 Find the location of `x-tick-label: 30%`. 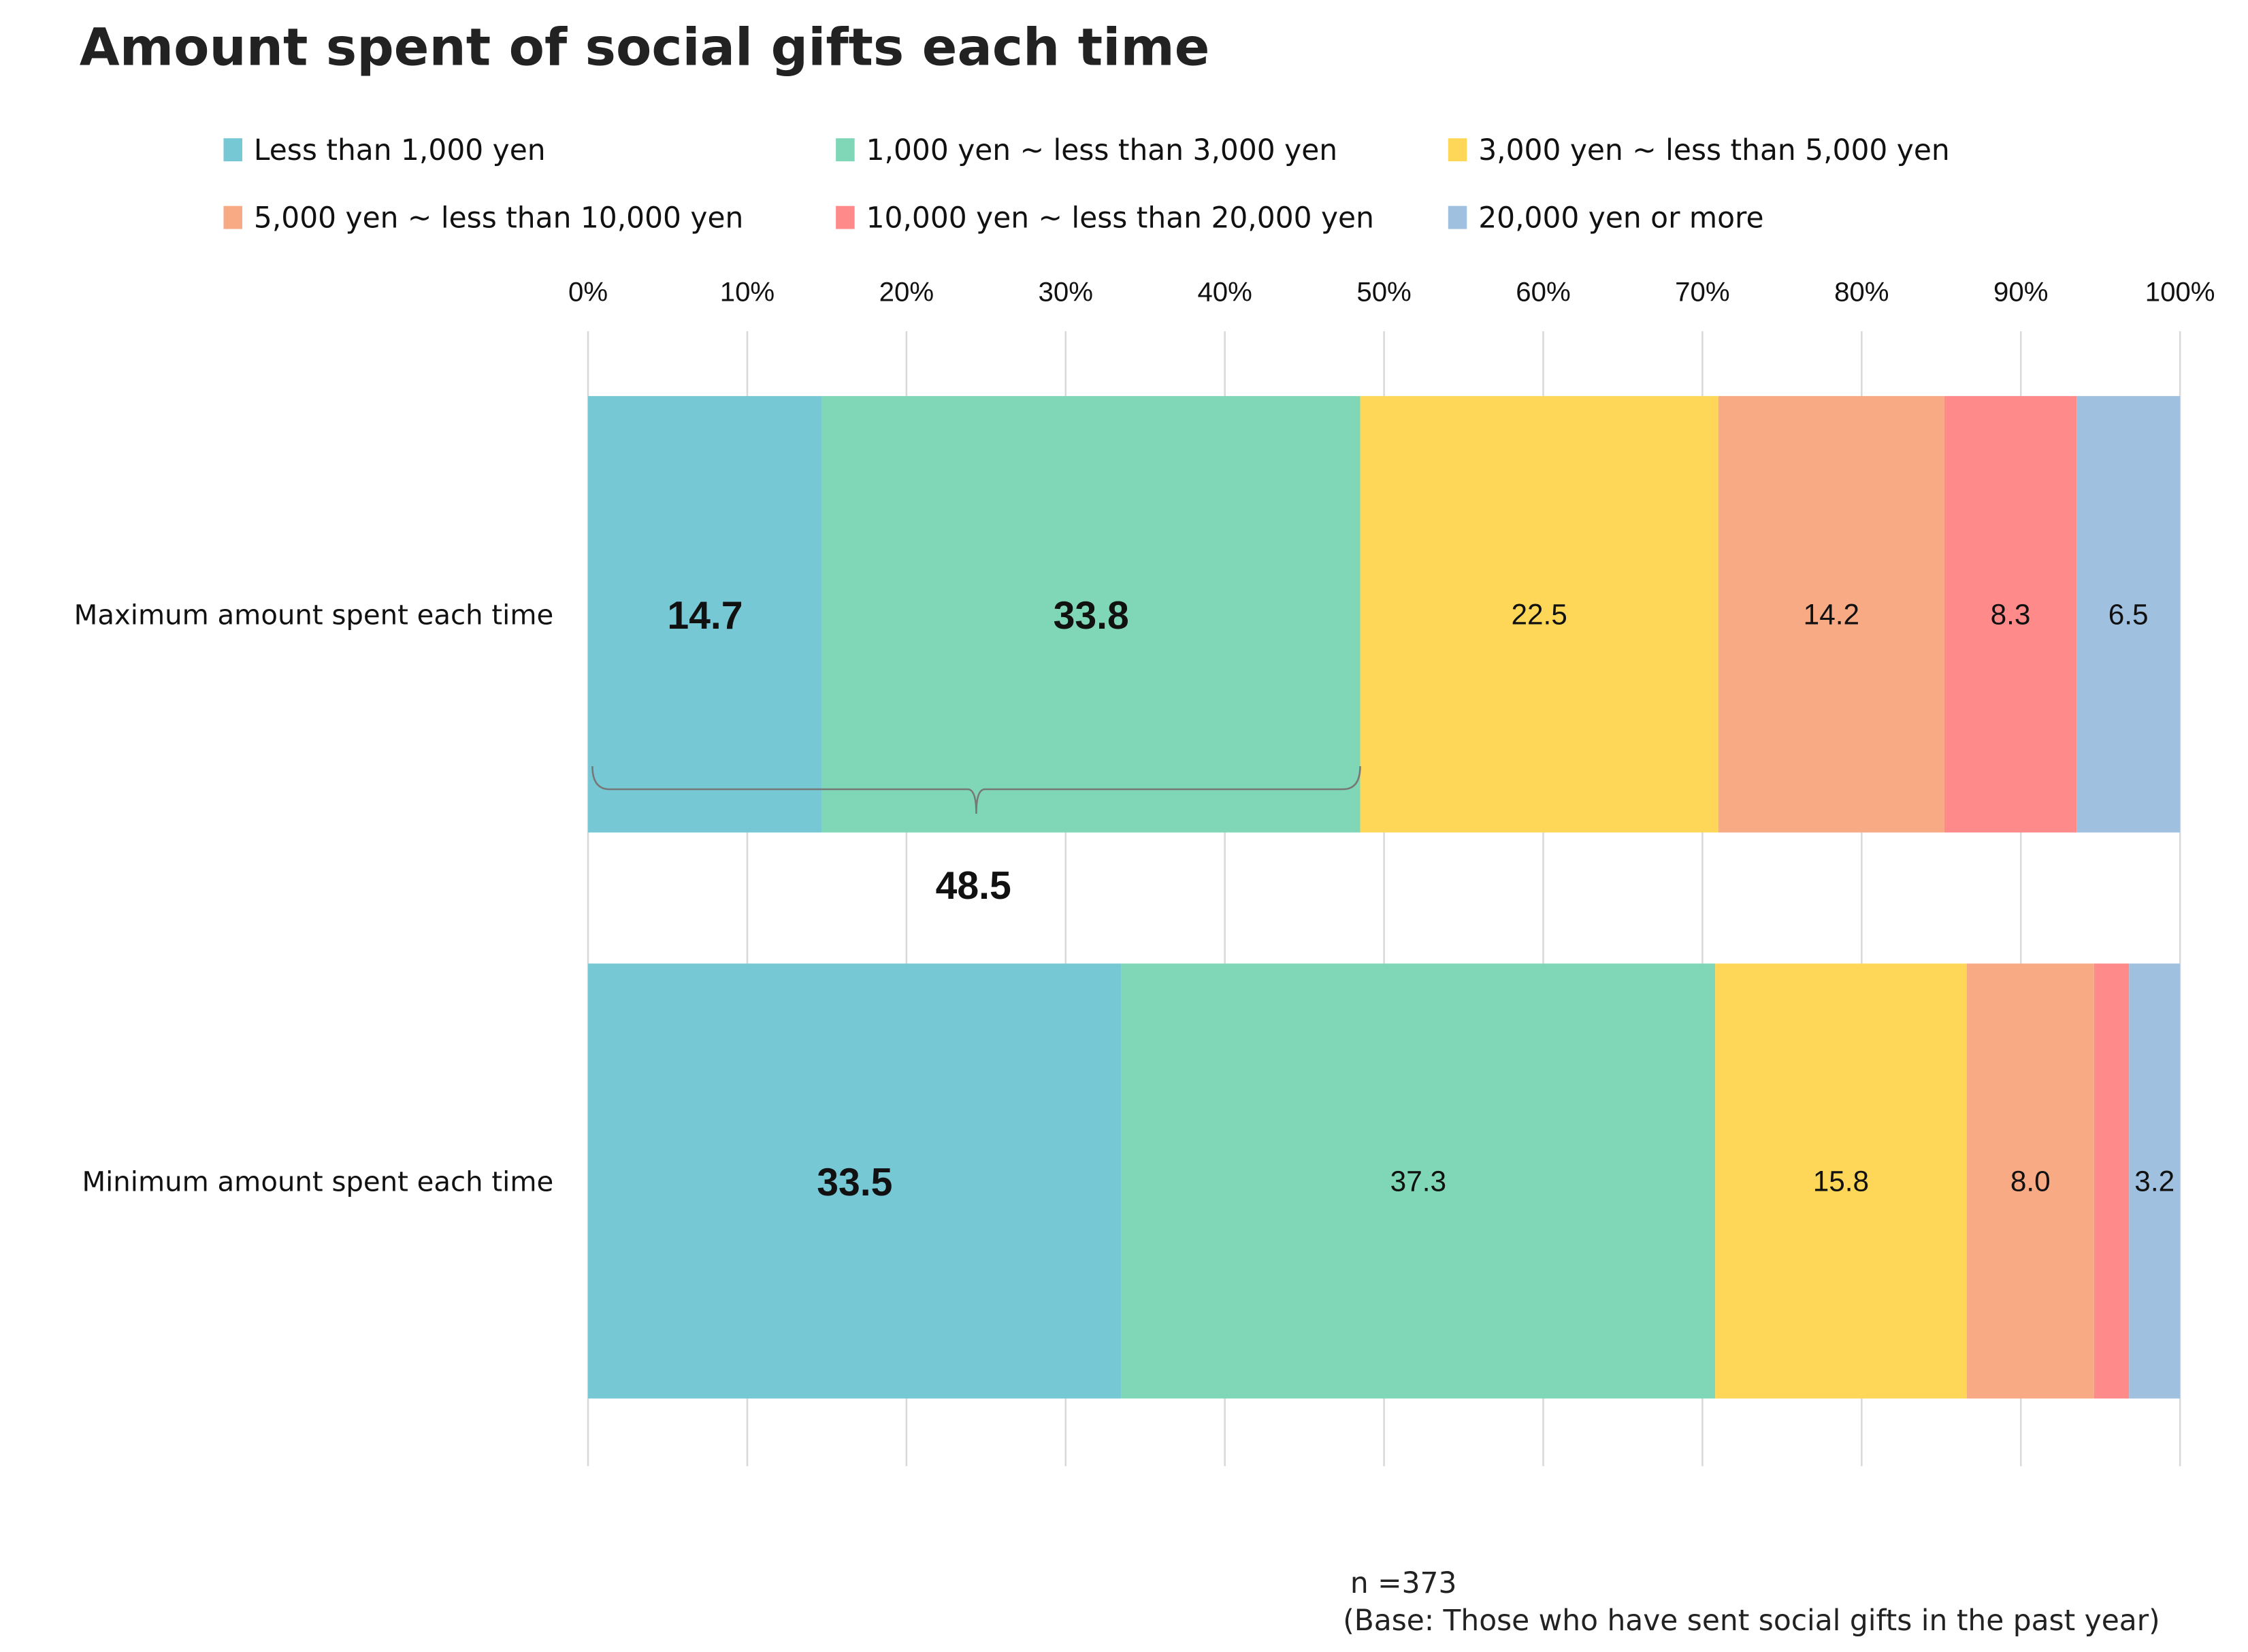

x-tick-label: 30% is located at coordinates (1066, 291).